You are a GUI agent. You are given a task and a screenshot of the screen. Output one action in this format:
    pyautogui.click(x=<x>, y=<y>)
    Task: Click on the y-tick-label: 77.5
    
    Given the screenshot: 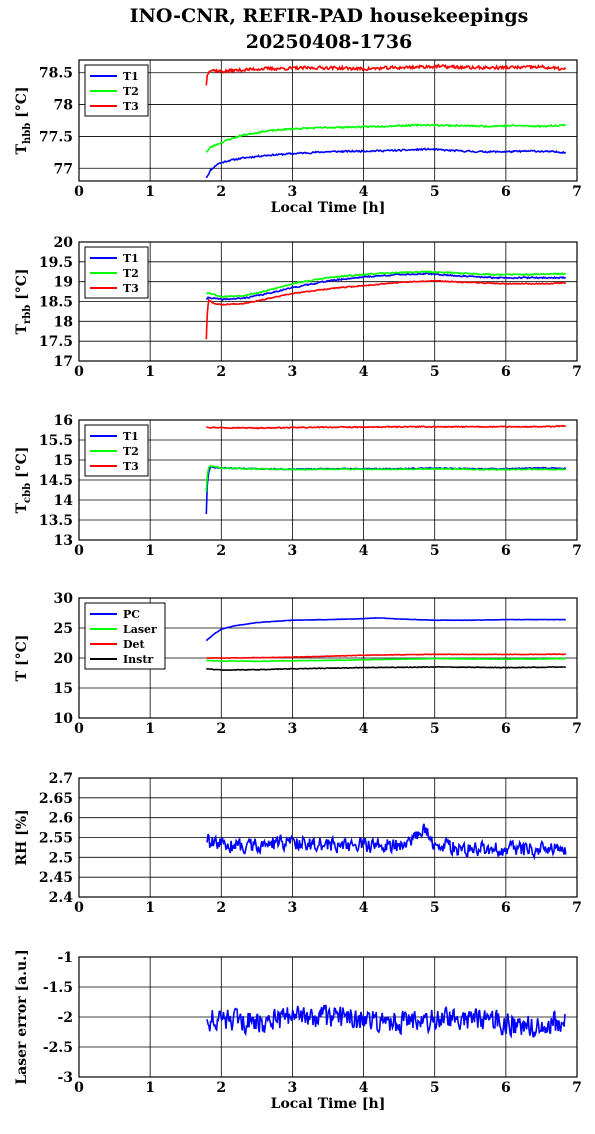 What is the action you would take?
    pyautogui.click(x=56, y=137)
    